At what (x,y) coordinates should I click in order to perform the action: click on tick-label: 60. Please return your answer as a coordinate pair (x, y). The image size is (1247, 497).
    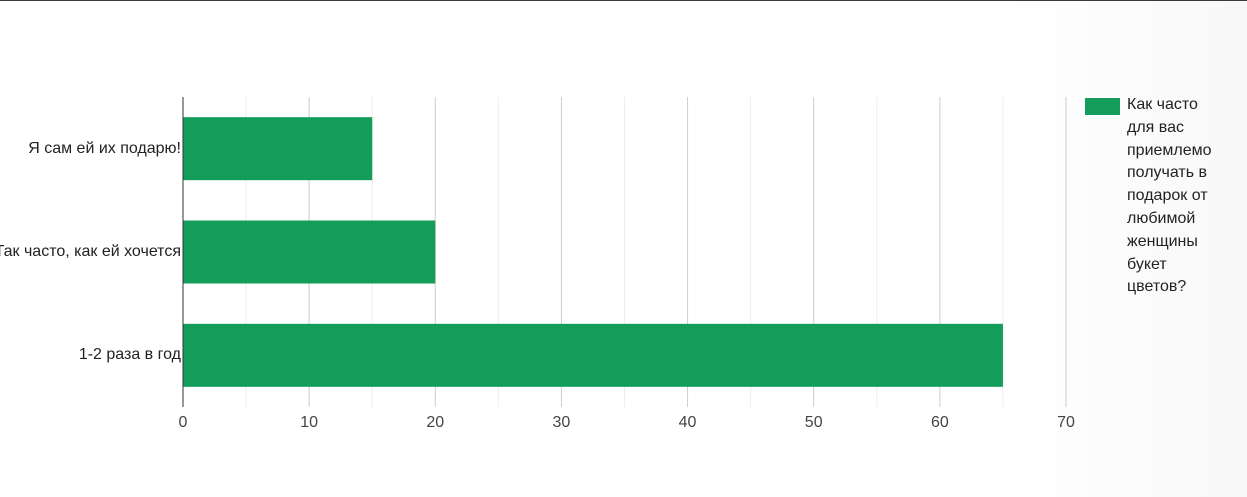
    Looking at the image, I should click on (939, 422).